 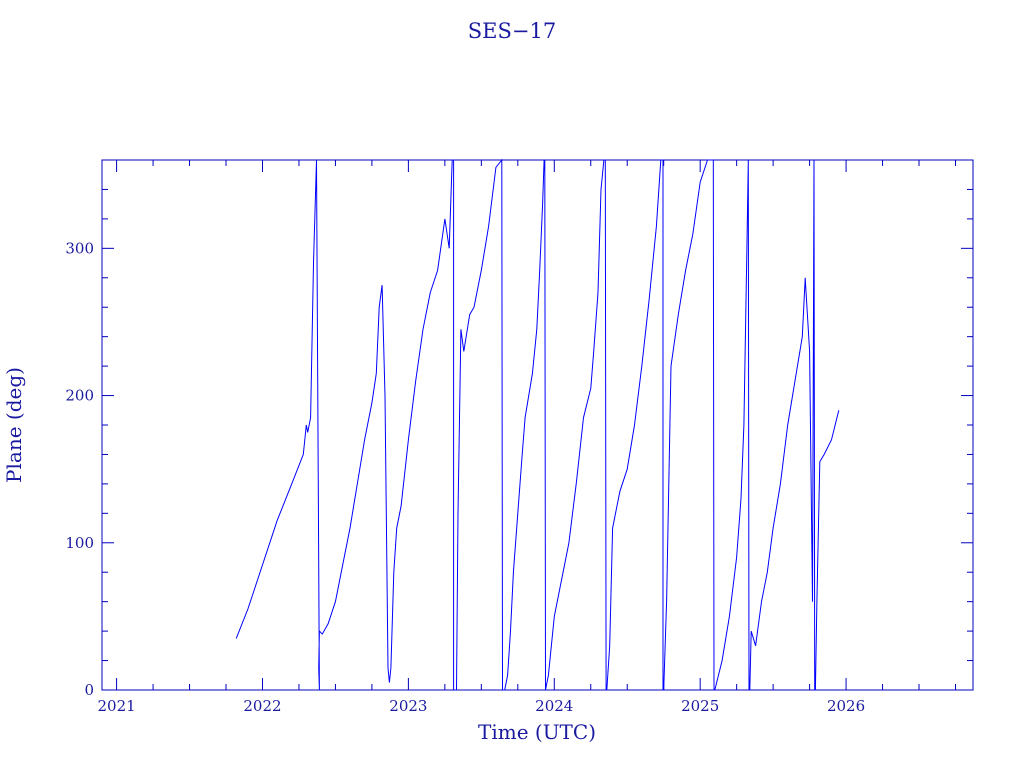 What do you see at coordinates (846, 706) in the screenshot?
I see `x-tick-label: 2026` at bounding box center [846, 706].